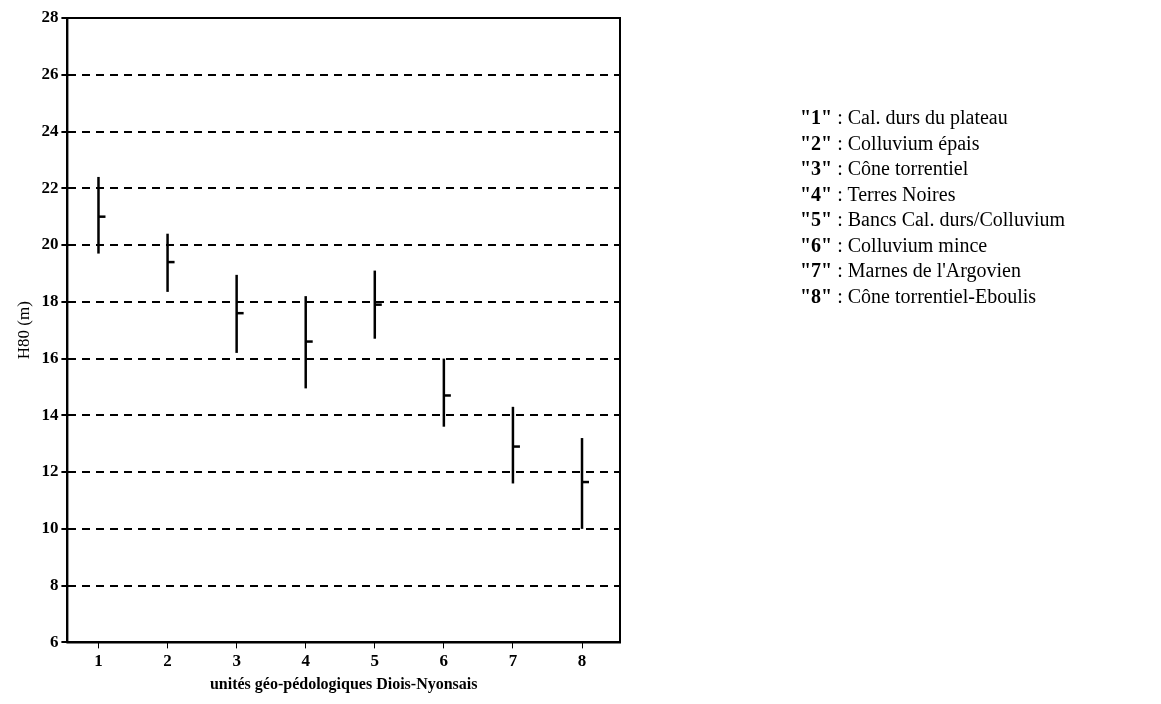 The width and height of the screenshot is (1161, 704). Describe the element at coordinates (50, 17) in the screenshot. I see `y-tick-label: 28` at that location.